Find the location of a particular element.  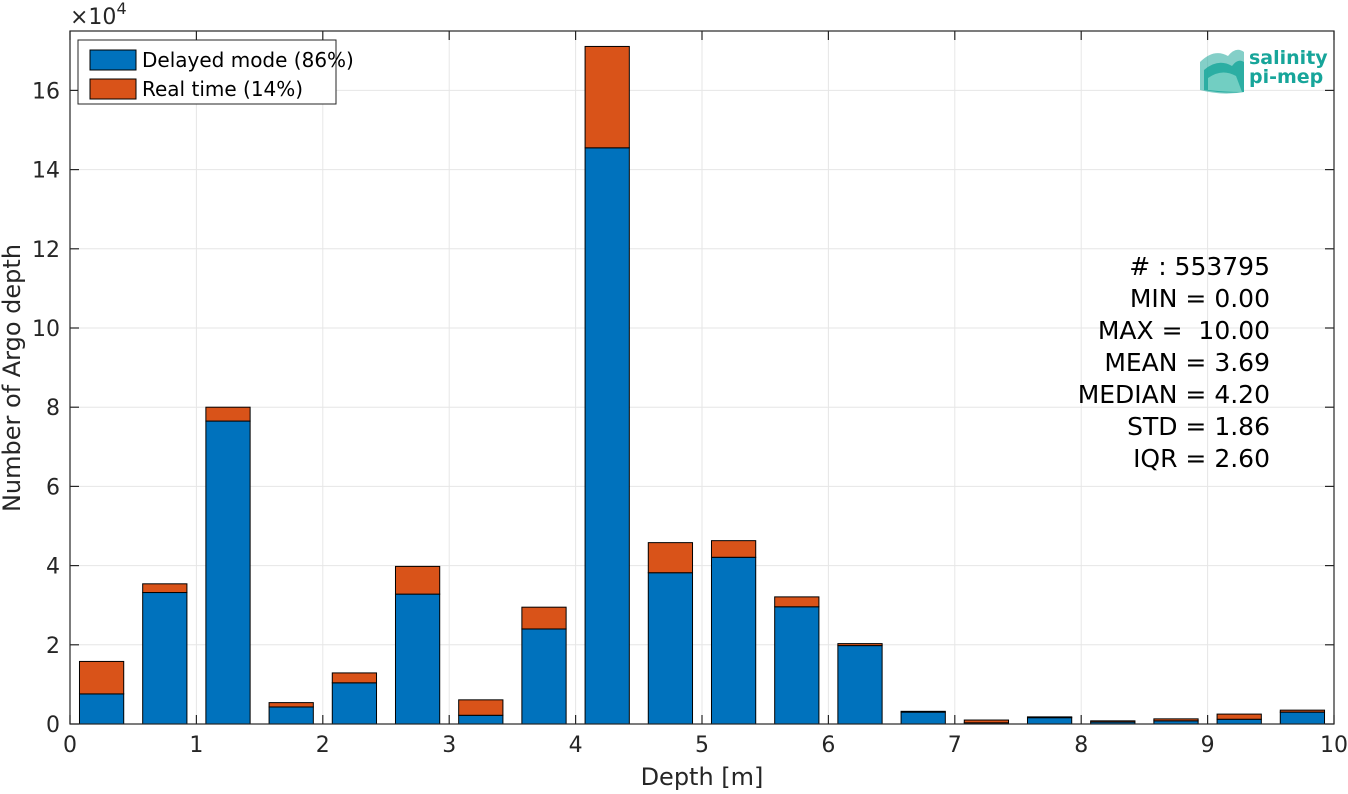

wave-logo-icon is located at coordinates (1222, 71).